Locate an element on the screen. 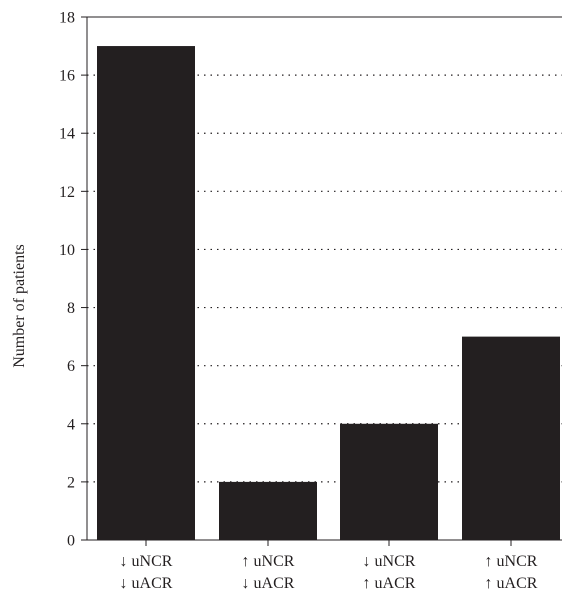  y-tick-label: 14 is located at coordinates (67, 134).